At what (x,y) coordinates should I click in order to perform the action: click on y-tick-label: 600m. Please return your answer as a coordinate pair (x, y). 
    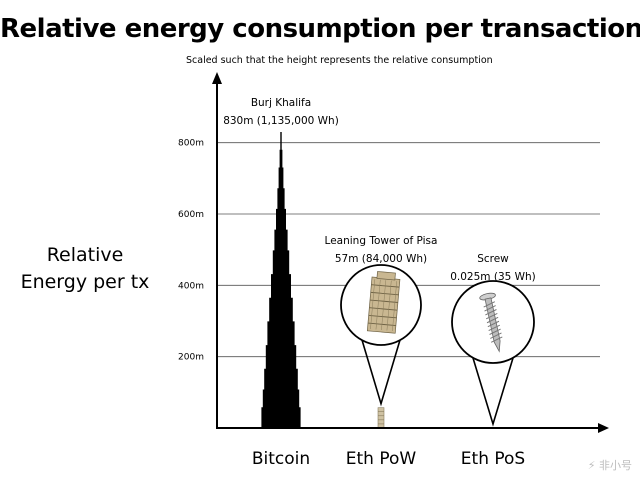
    Looking at the image, I should click on (191, 215).